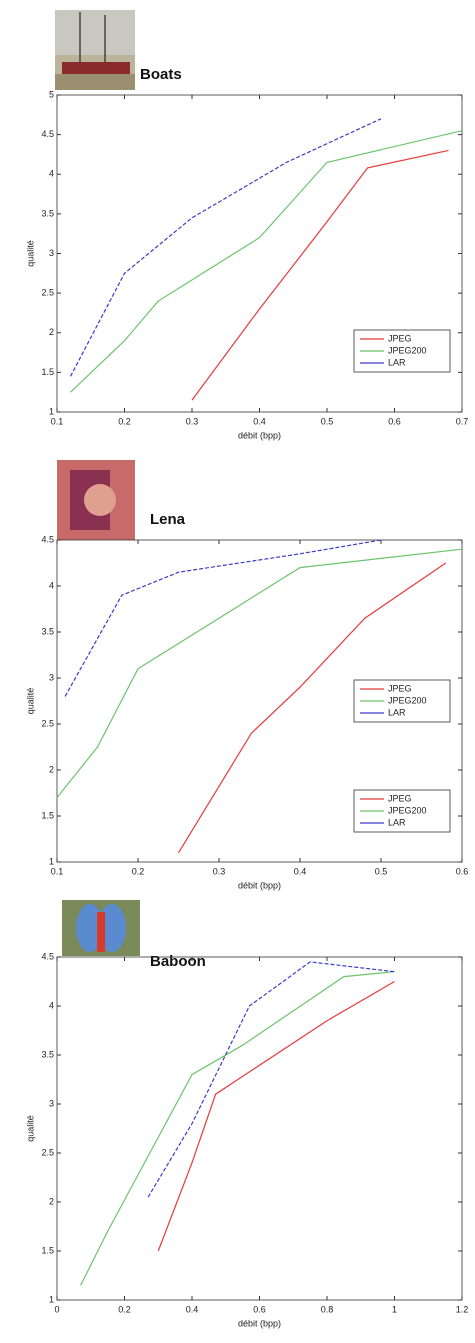  Describe the element at coordinates (327, 1309) in the screenshot. I see `x-tick-label: 0.8` at that location.